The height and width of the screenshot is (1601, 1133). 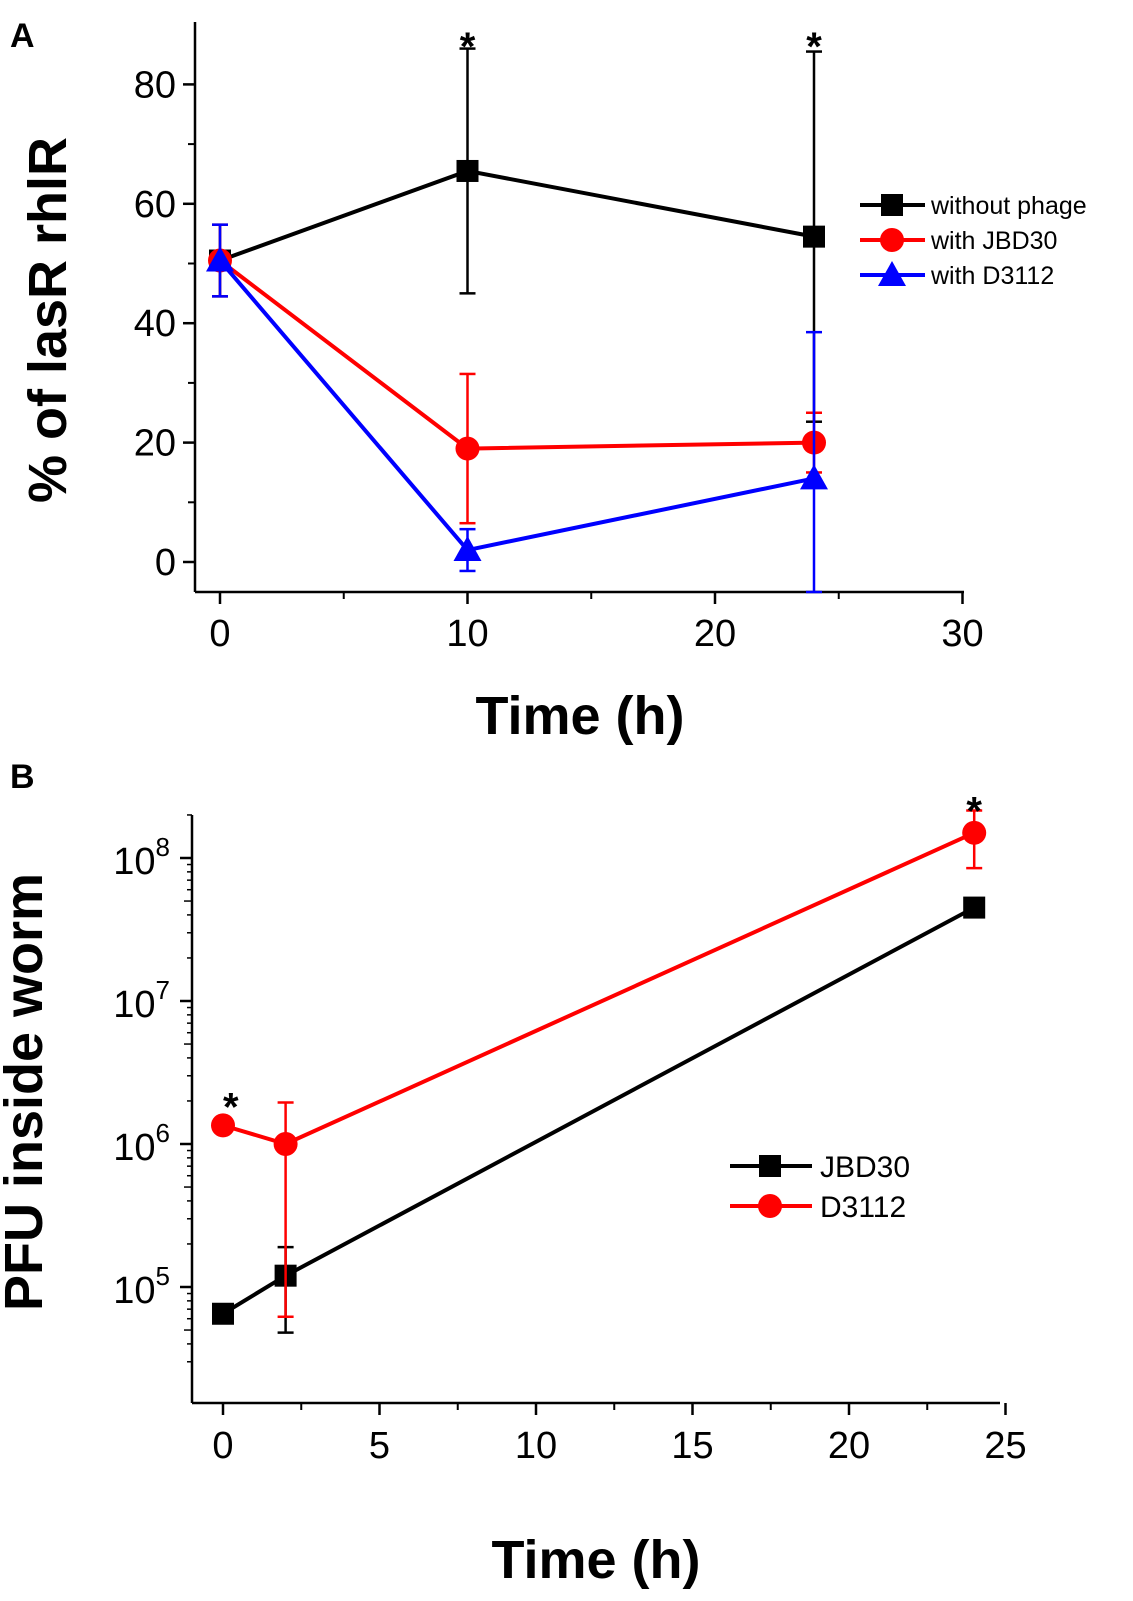 What do you see at coordinates (22, 36) in the screenshot?
I see `panel-a-label: A` at bounding box center [22, 36].